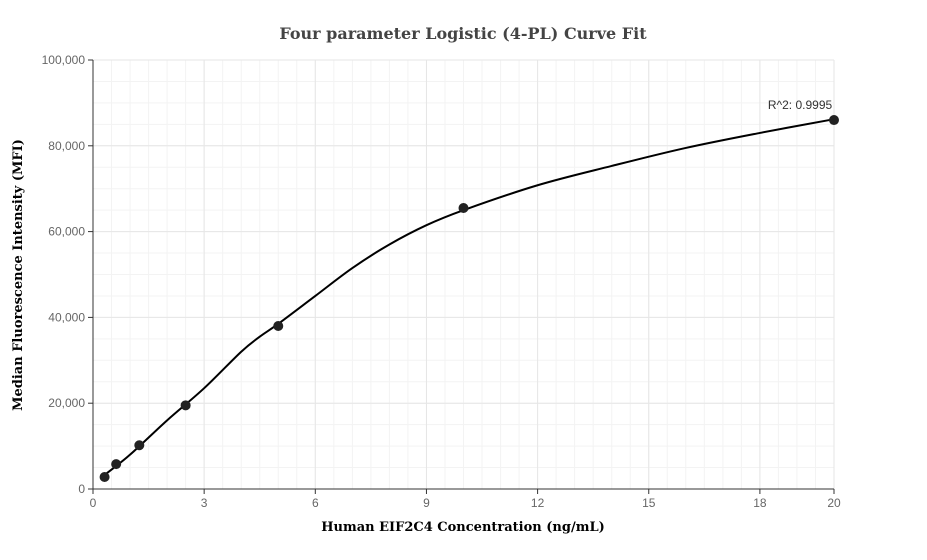 The image size is (927, 560). I want to click on y-tick-label: 20,000, so click(66, 403).